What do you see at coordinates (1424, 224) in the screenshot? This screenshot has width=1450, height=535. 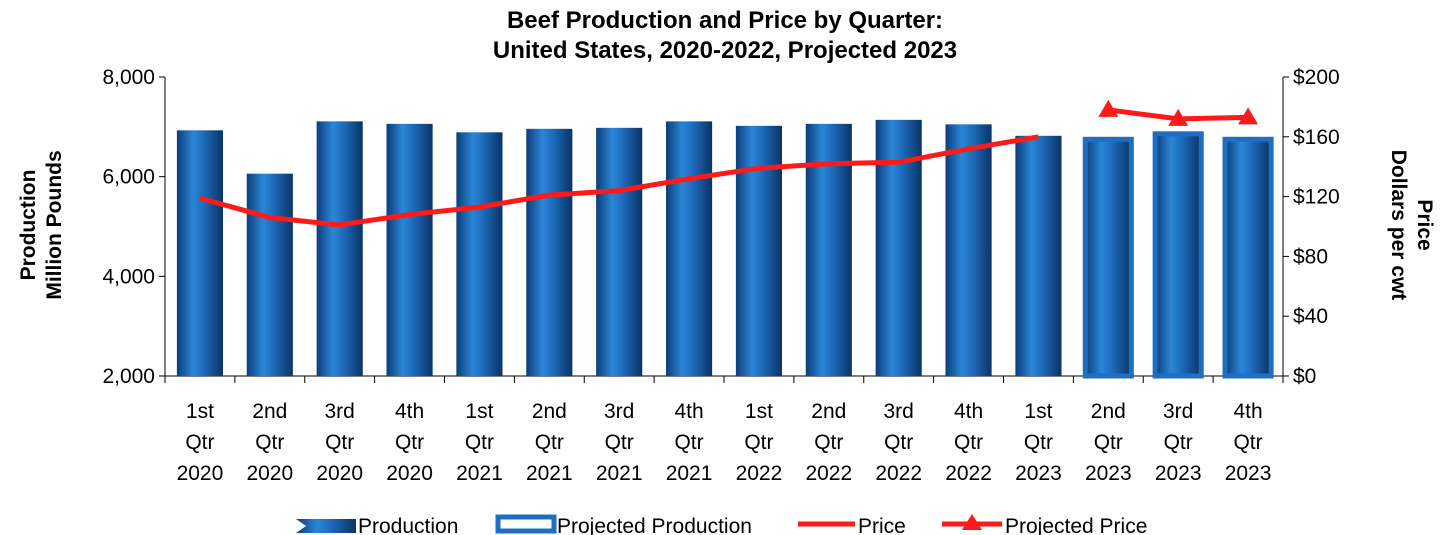 I see `y-right-axis-title-line-1: Price` at bounding box center [1424, 224].